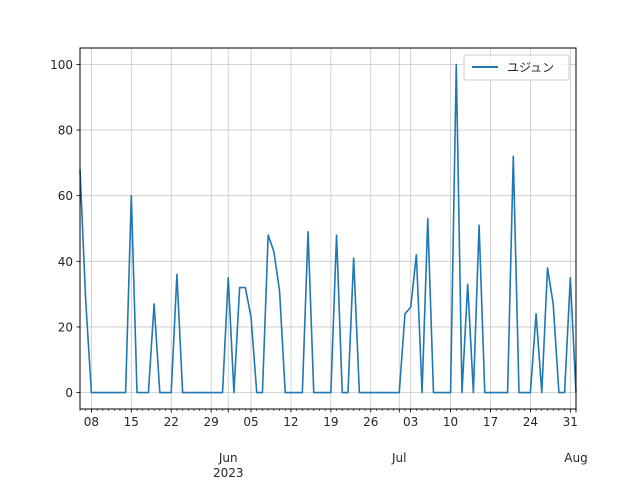 This screenshot has height=480, width=640. Describe the element at coordinates (250, 422) in the screenshot. I see `x-tick-label: 05` at that location.